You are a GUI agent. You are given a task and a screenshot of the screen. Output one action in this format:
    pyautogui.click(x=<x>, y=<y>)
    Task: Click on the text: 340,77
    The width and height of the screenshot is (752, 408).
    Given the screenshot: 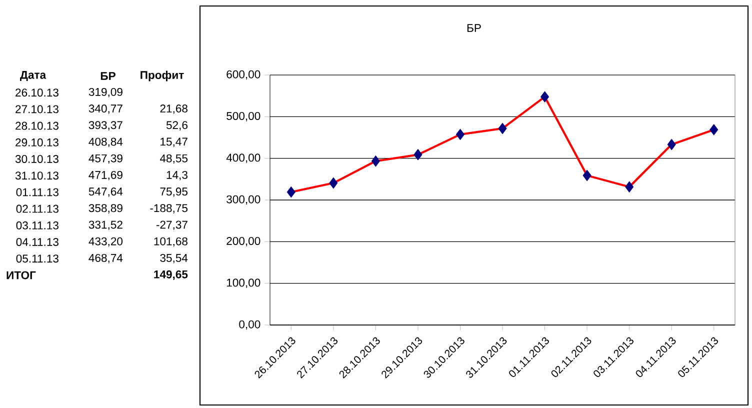 What is the action you would take?
    pyautogui.click(x=105, y=109)
    